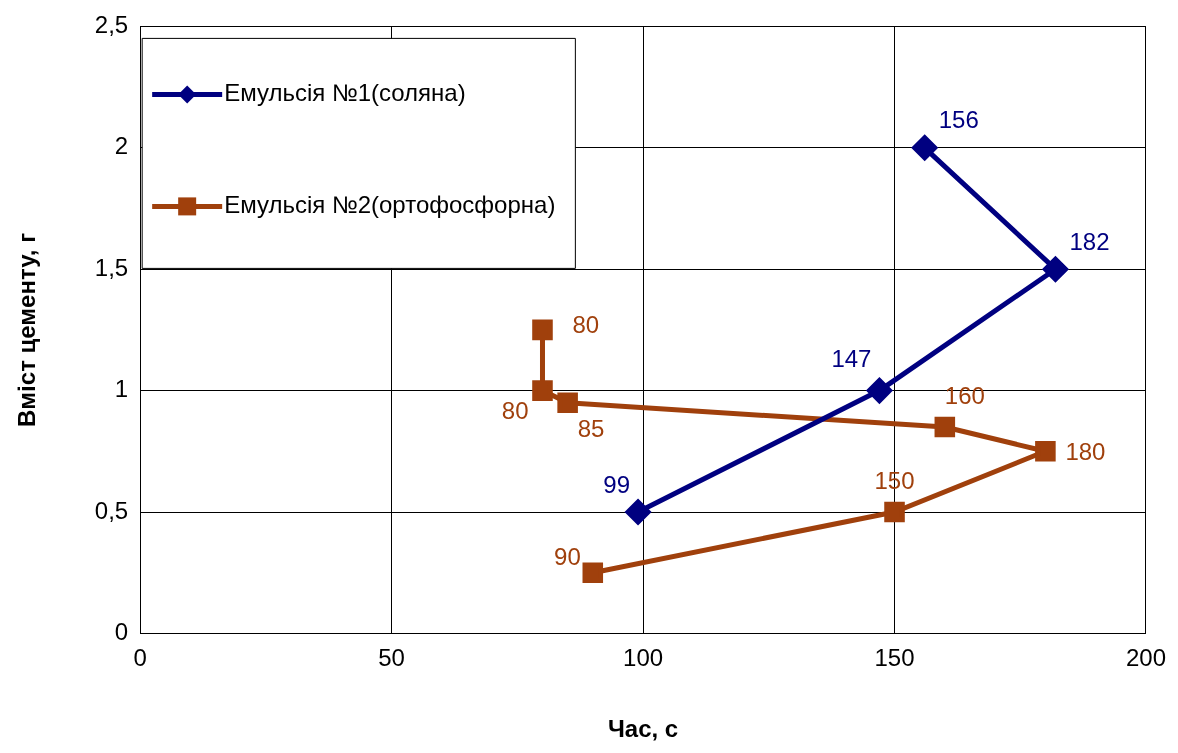 This screenshot has width=1178, height=753. Describe the element at coordinates (851, 359) in the screenshot. I see `annotation: 147` at that location.